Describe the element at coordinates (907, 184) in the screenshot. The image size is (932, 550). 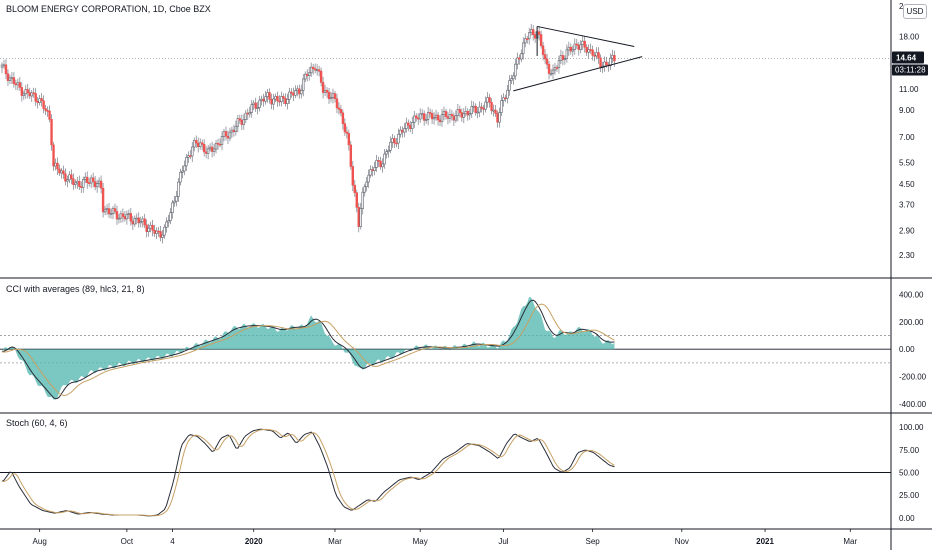
I see `price-tick-label: 4.50` at that location.